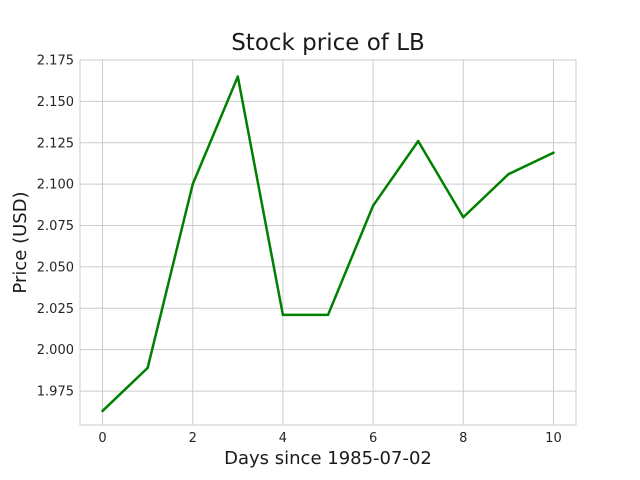 This screenshot has width=640, height=480. What do you see at coordinates (329, 438) in the screenshot?
I see `x-axis-ticks: 0 2 4 6 8 10` at bounding box center [329, 438].